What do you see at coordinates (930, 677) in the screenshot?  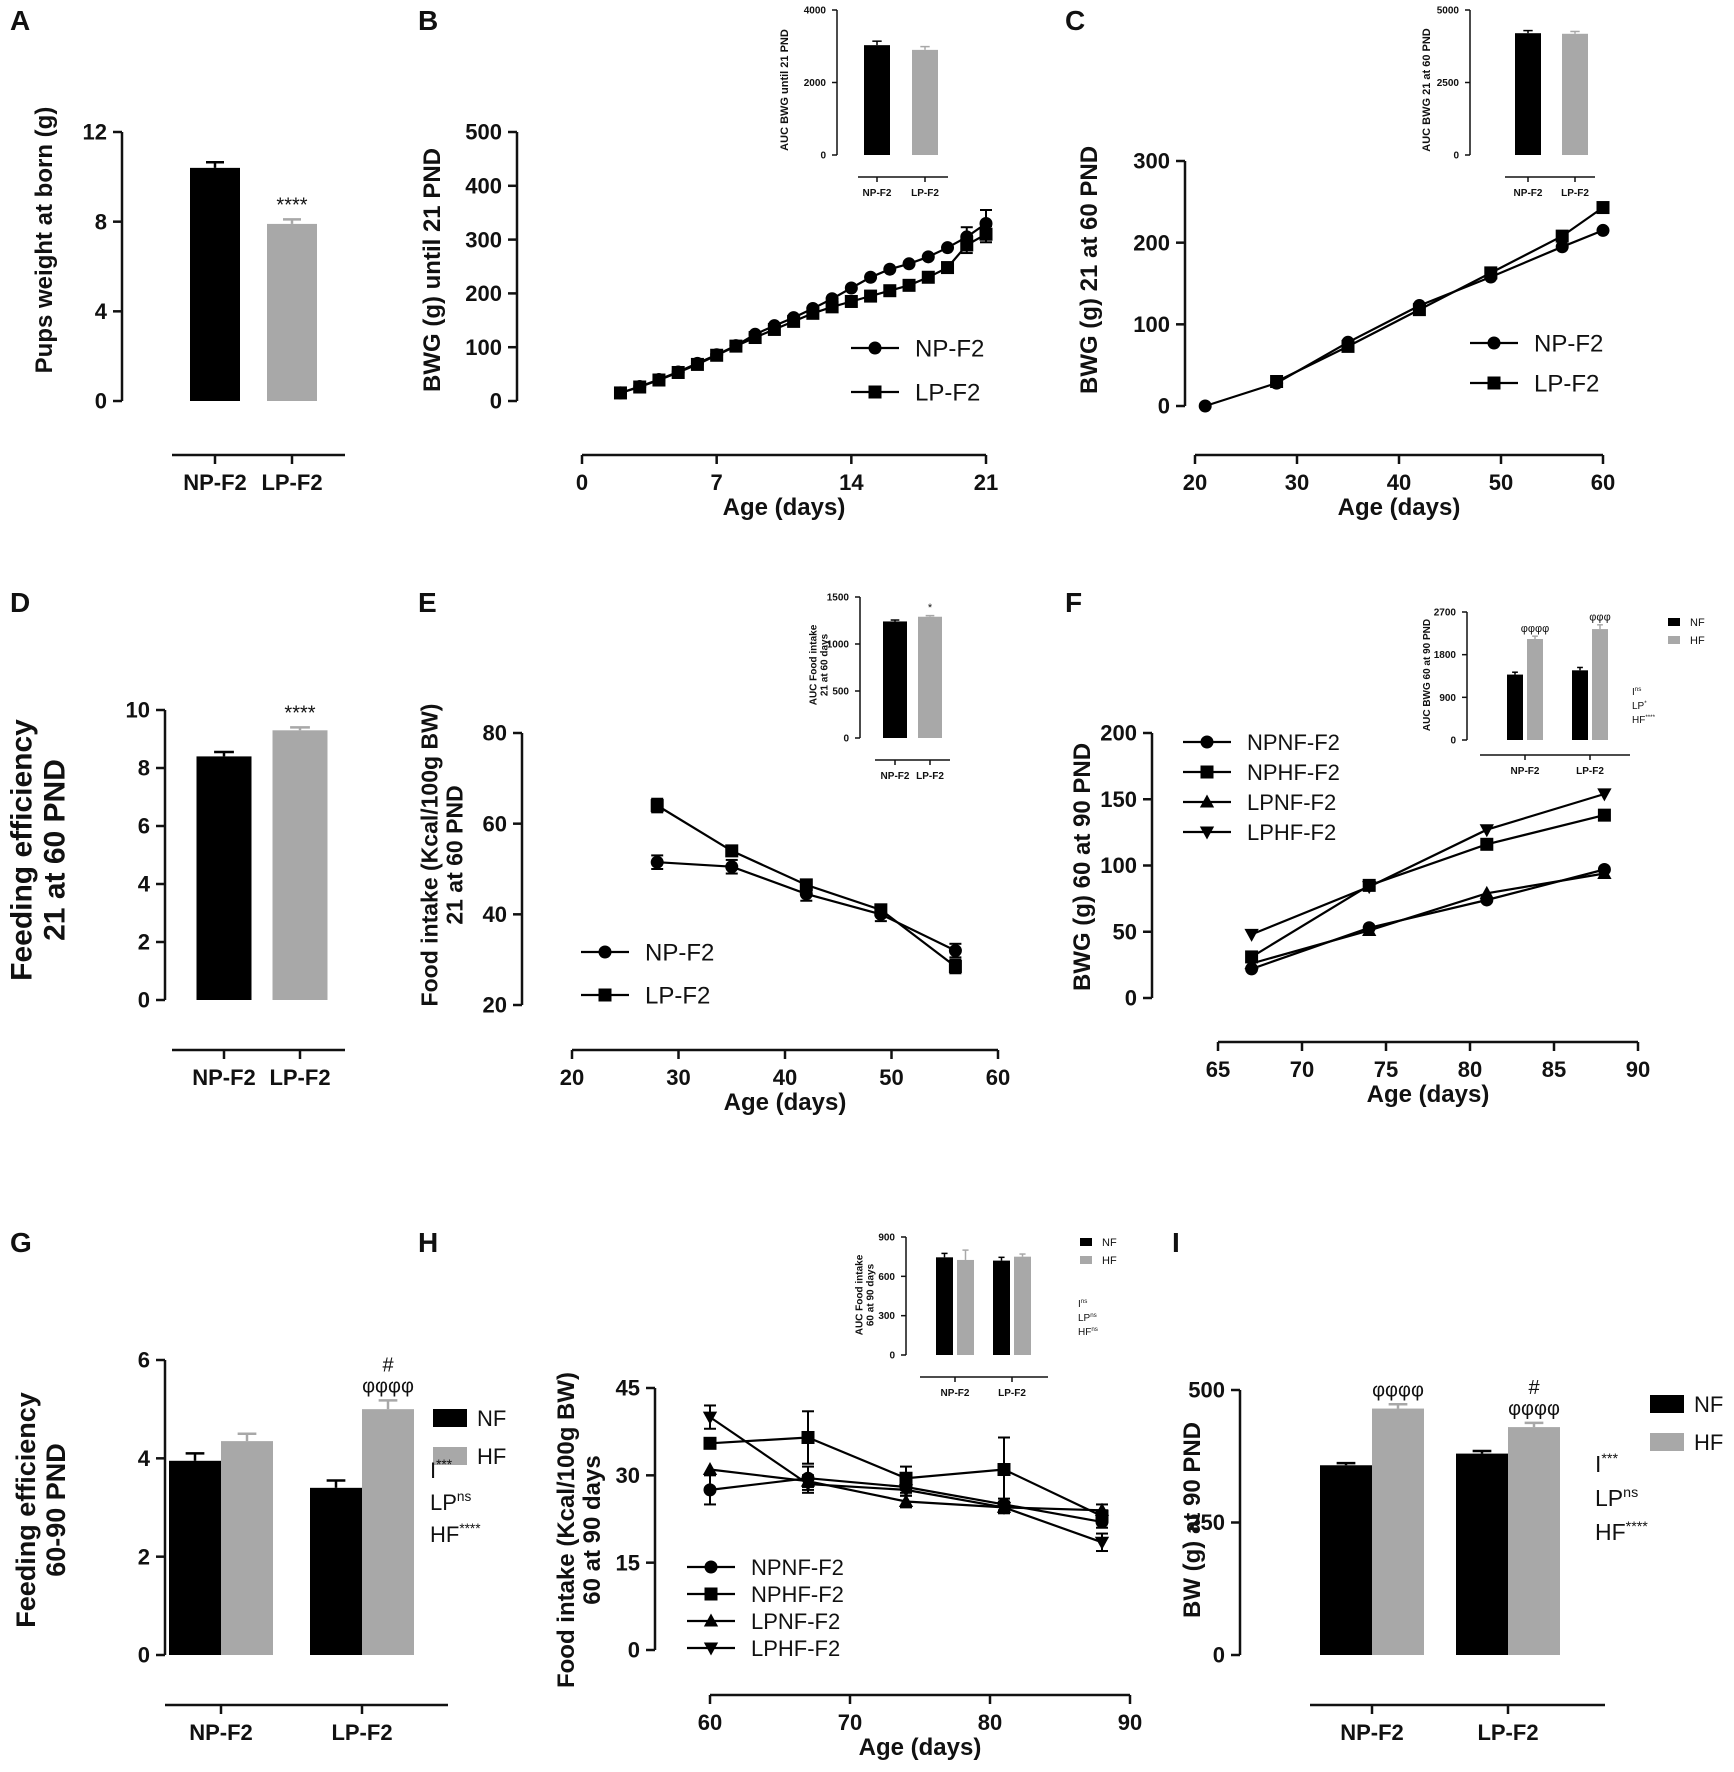 I see `panel-e-inset-bar` at bounding box center [930, 677].